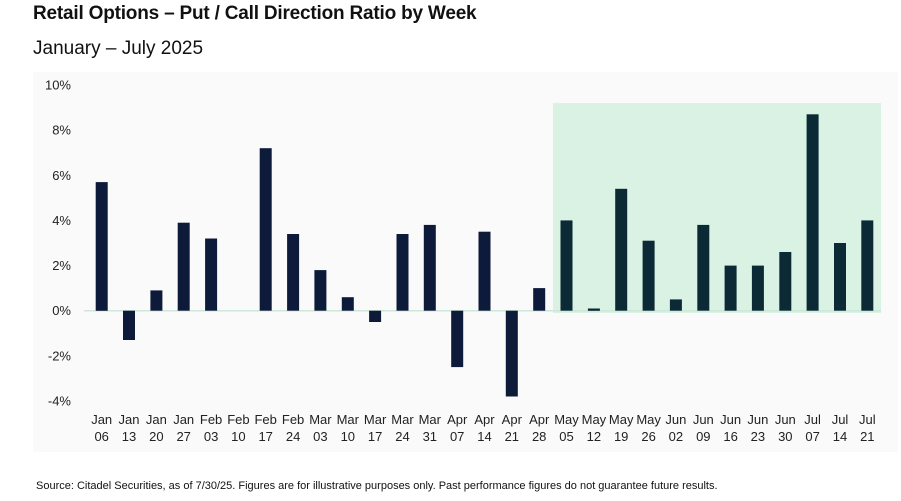 The image size is (901, 501). Describe the element at coordinates (118, 48) in the screenshot. I see `chart-subtitle: January – July 2025` at that location.